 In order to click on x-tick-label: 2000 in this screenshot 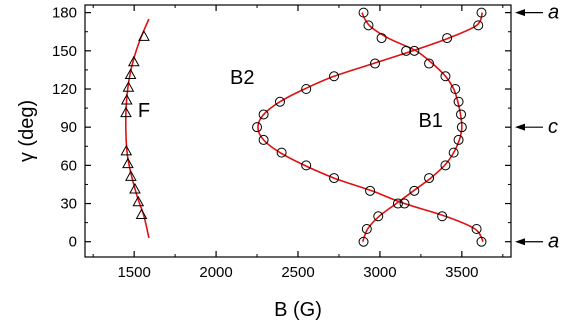, I will do `click(215, 272)`.